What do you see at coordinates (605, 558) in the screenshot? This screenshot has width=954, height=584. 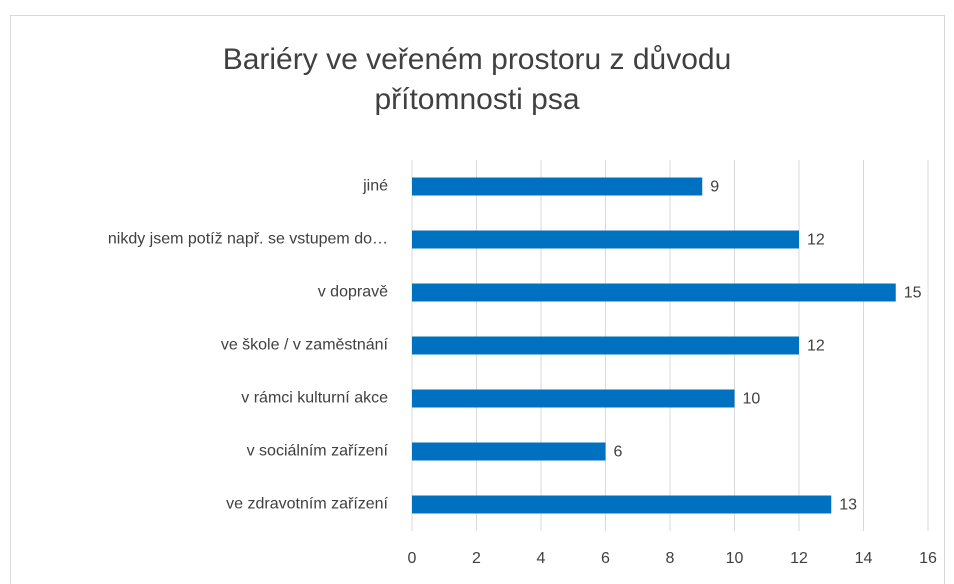 I see `x-tick-label: 6` at bounding box center [605, 558].